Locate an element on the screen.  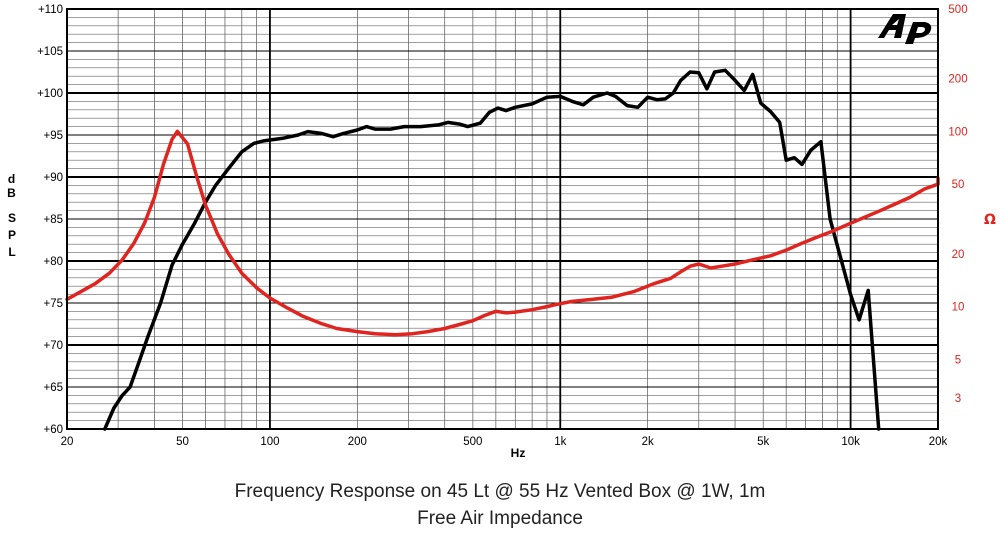
y-right-tick-label: 200 is located at coordinates (957, 80).